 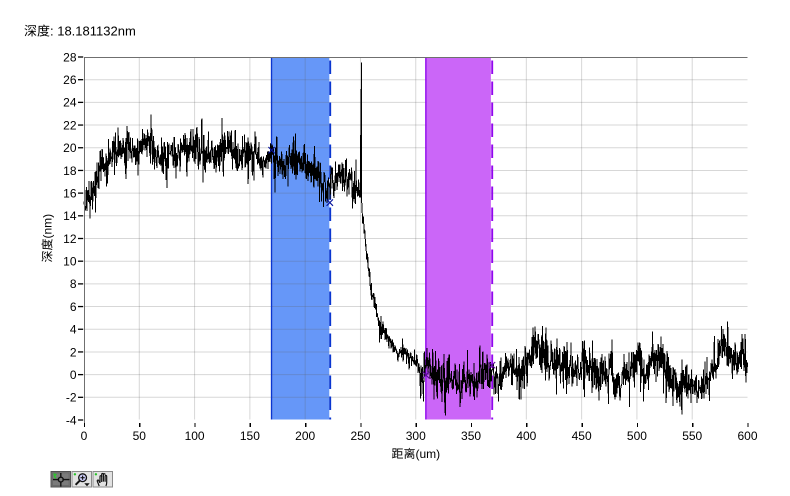 What do you see at coordinates (747, 436) in the screenshot?
I see `svg-text: 600` at bounding box center [747, 436].